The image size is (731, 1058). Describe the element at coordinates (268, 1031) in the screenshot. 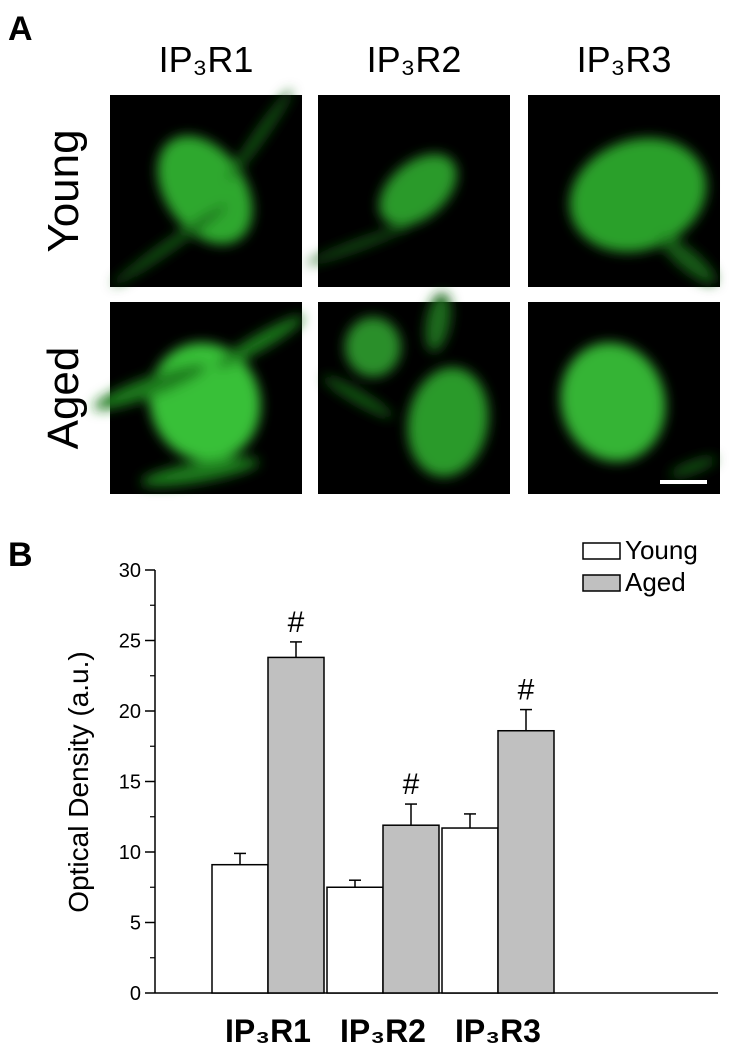

I see `x-tick-label: IP₃R1` at that location.